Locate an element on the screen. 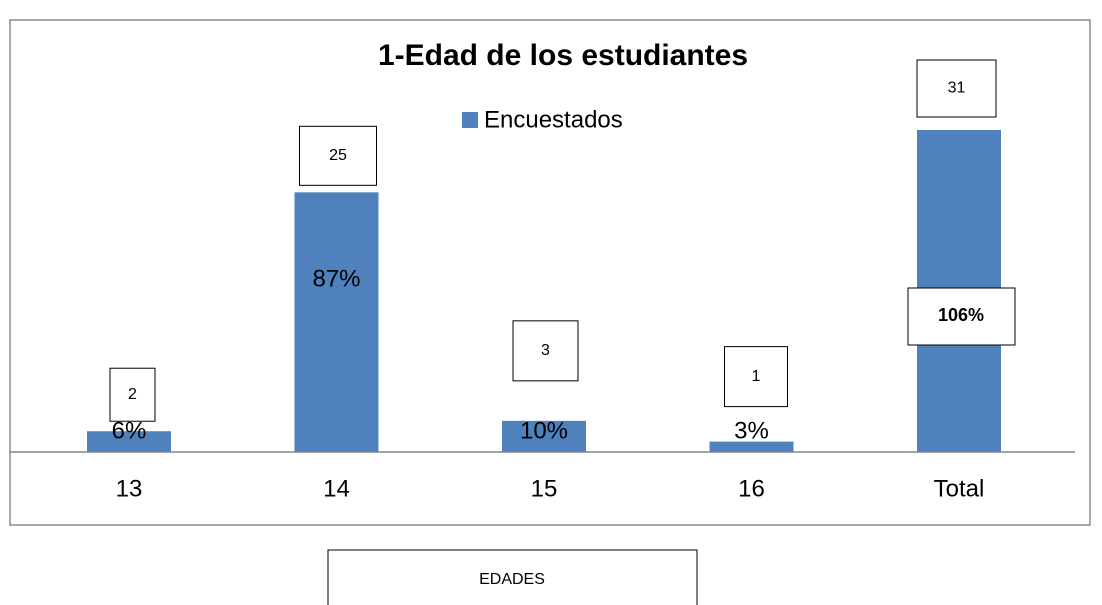 This screenshot has height=605, width=1102. data-label: 2 is located at coordinates (132, 394).